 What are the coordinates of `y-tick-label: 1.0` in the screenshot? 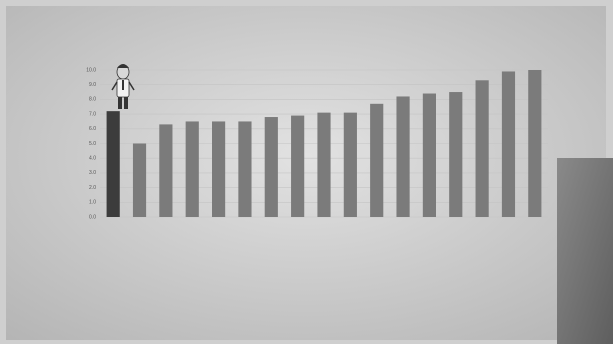 It's located at (92, 203).